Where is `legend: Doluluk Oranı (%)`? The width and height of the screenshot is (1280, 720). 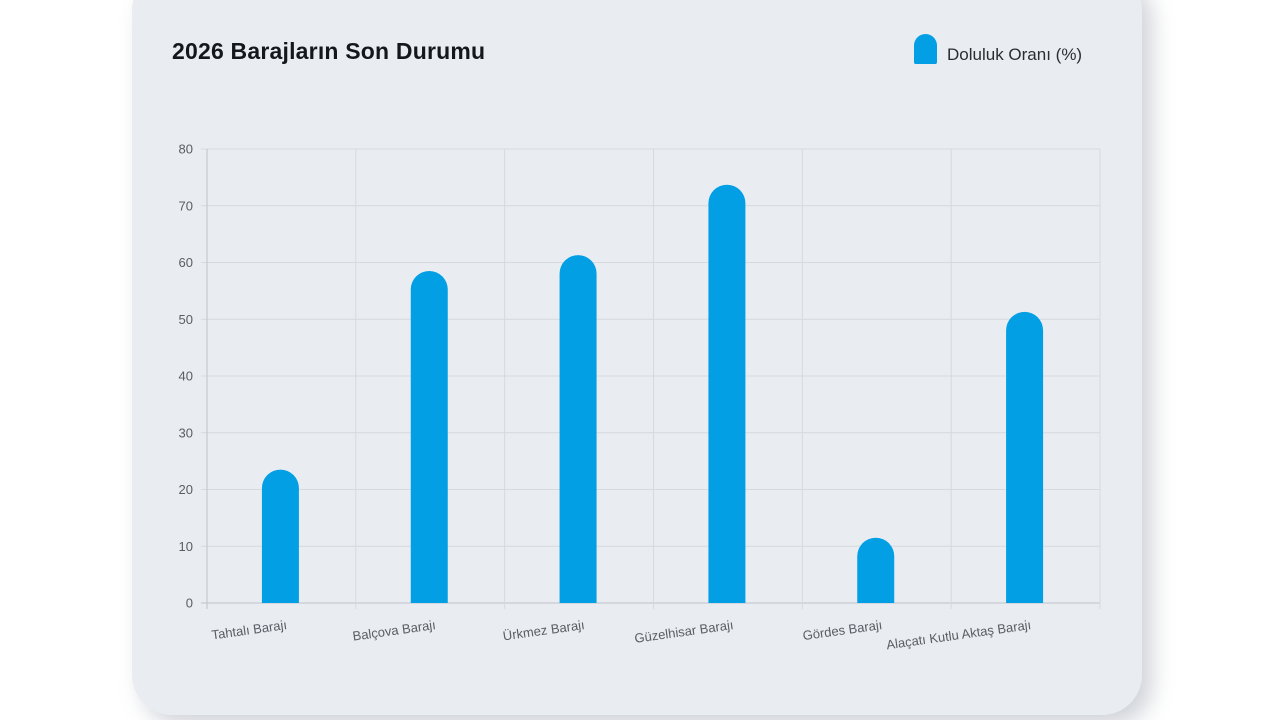 legend: Doluluk Oranı (%) is located at coordinates (998, 49).